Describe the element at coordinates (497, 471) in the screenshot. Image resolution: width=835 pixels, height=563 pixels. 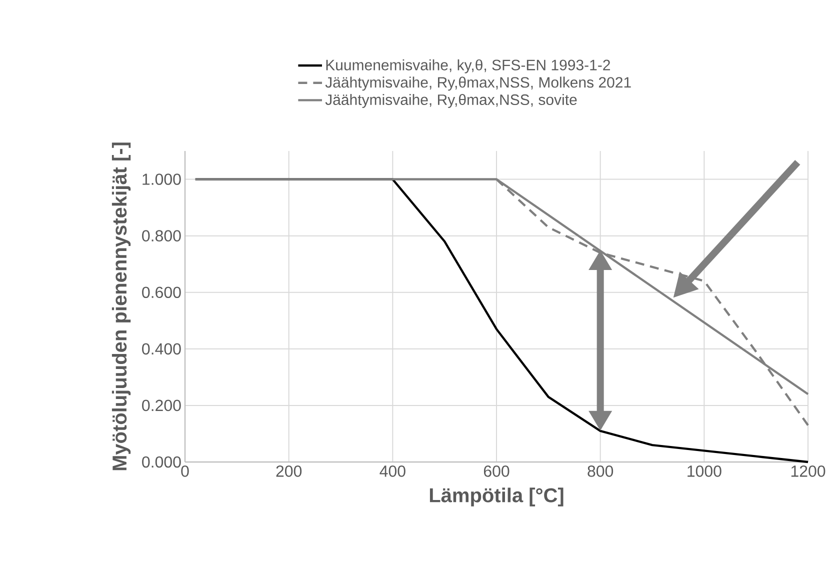
I see `x-tick-label: 600` at that location.